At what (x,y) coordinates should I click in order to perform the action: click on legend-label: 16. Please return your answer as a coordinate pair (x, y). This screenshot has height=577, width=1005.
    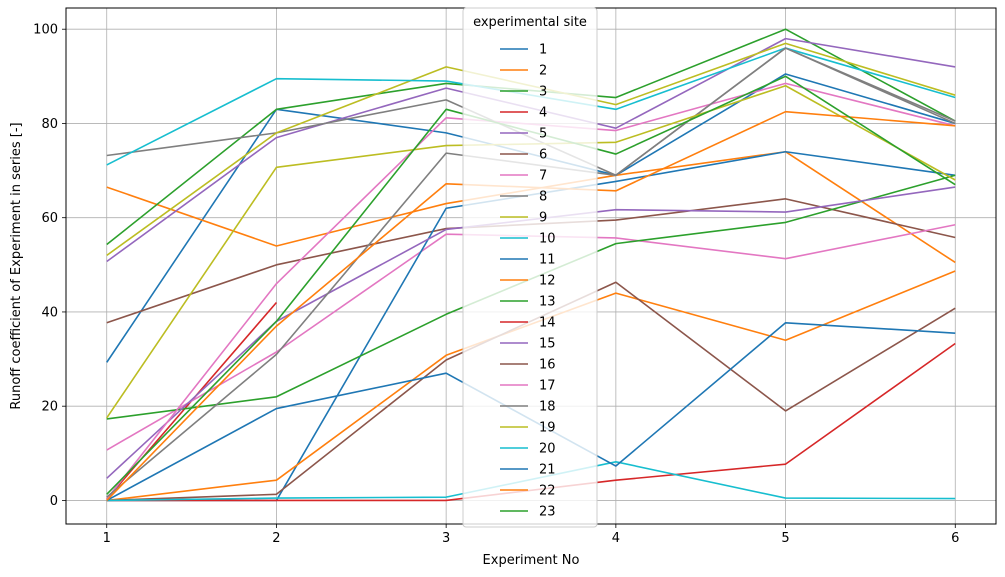
    Looking at the image, I should click on (547, 365).